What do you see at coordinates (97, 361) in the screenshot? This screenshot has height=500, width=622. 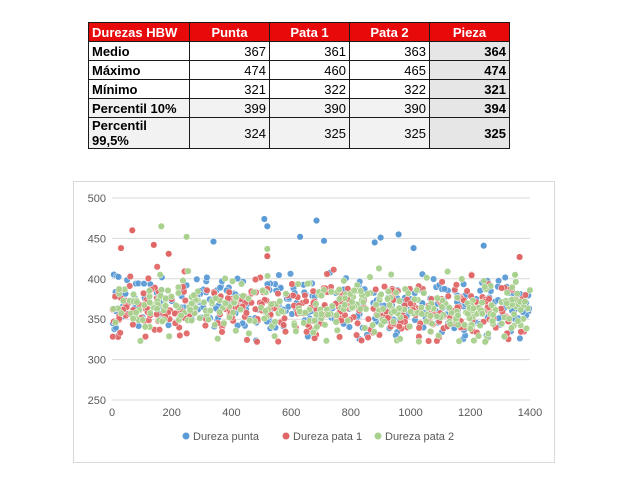 I see `y-tick-label: 300` at bounding box center [97, 361].